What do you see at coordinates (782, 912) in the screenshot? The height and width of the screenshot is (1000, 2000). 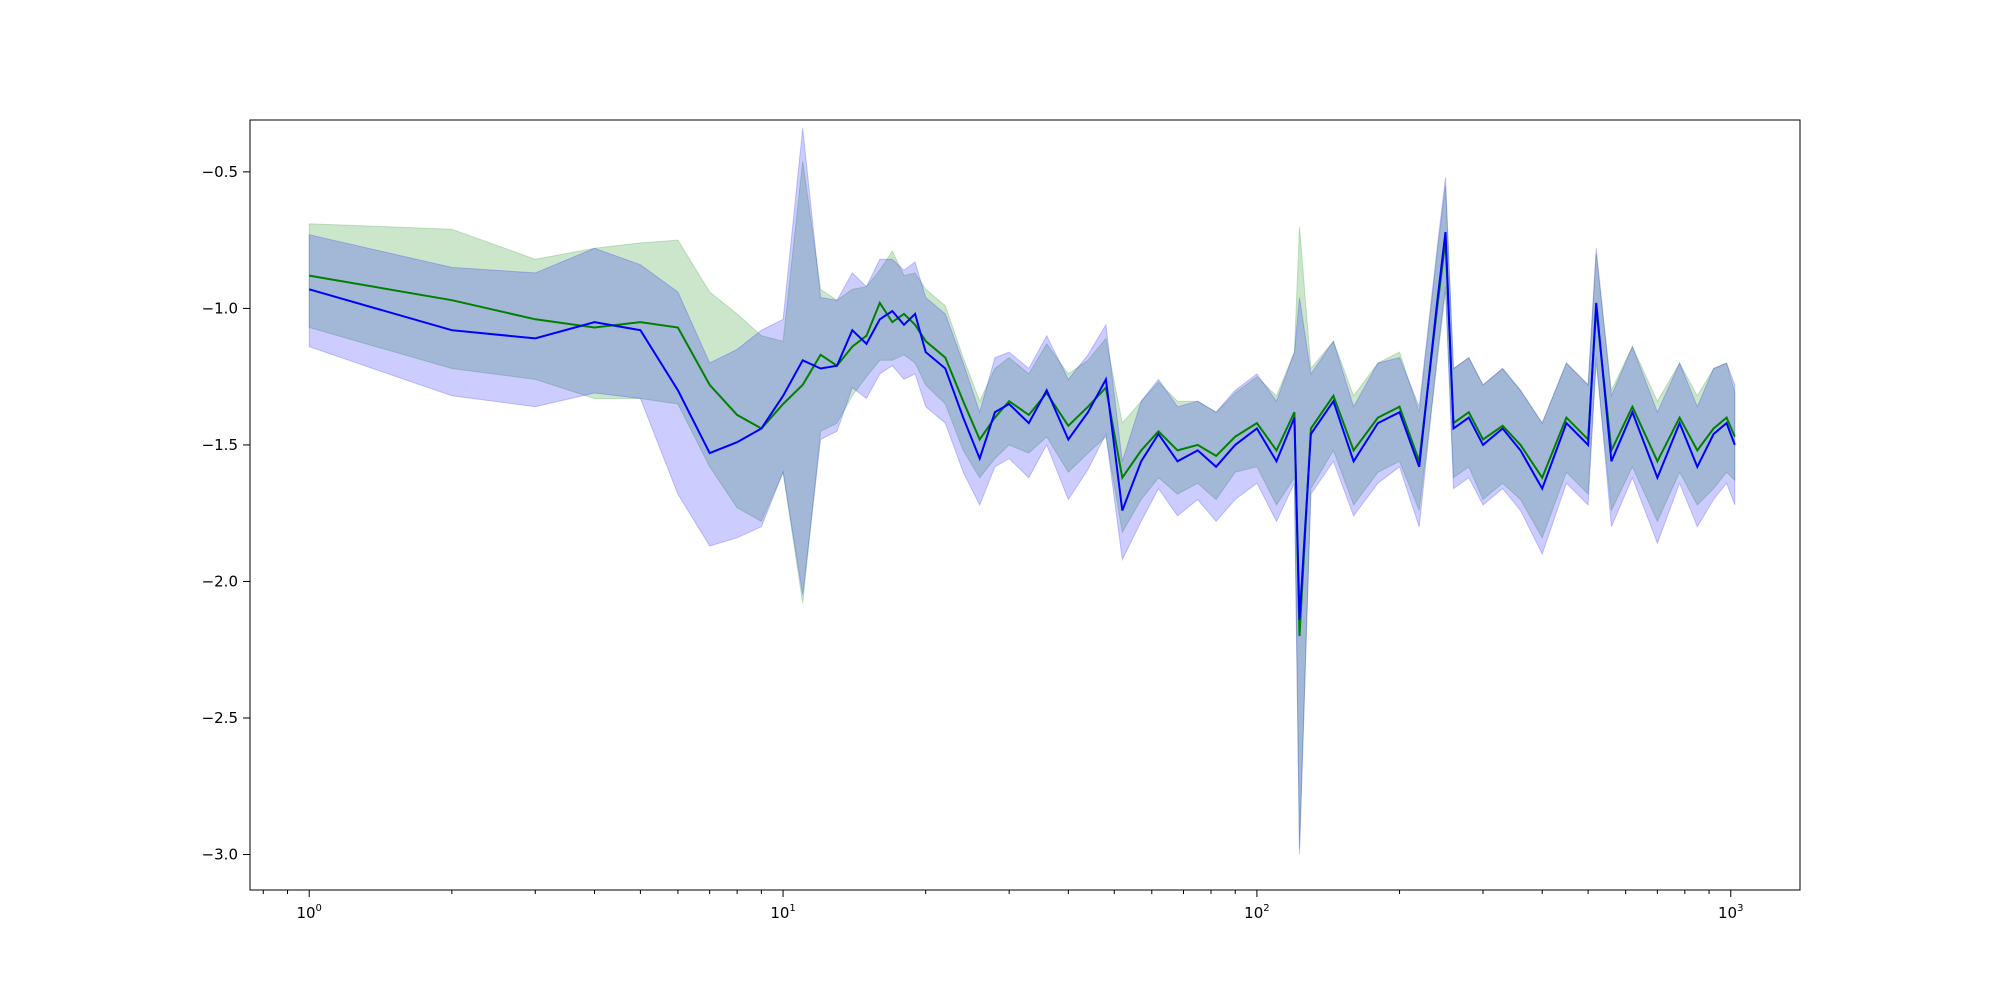 I see `x-tick-label: 10¹` at bounding box center [782, 912].